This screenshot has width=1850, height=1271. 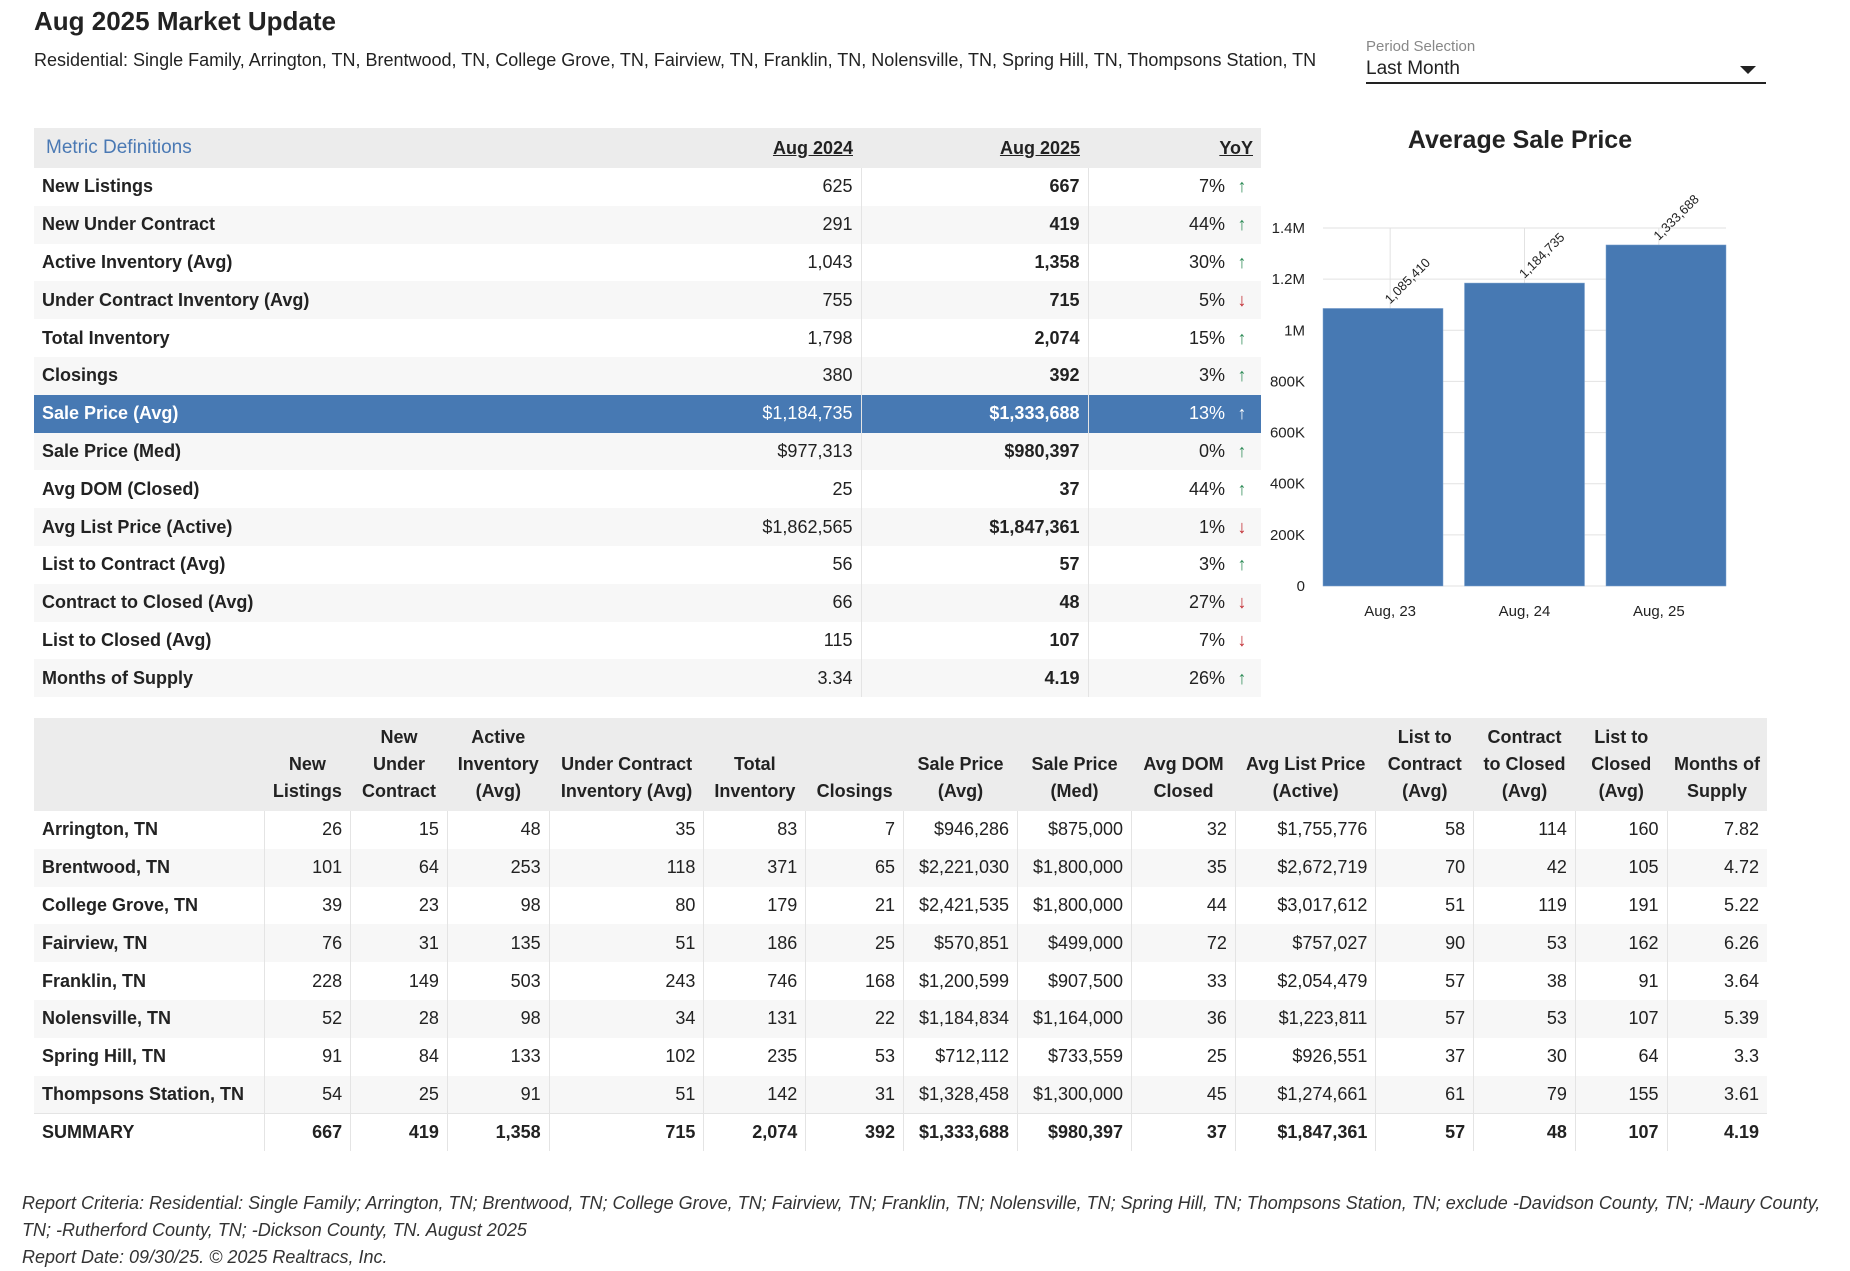 What do you see at coordinates (647, 262) in the screenshot?
I see `metric-row: Active Inventory (Avg) 1,043 1,358 30% ↑` at bounding box center [647, 262].